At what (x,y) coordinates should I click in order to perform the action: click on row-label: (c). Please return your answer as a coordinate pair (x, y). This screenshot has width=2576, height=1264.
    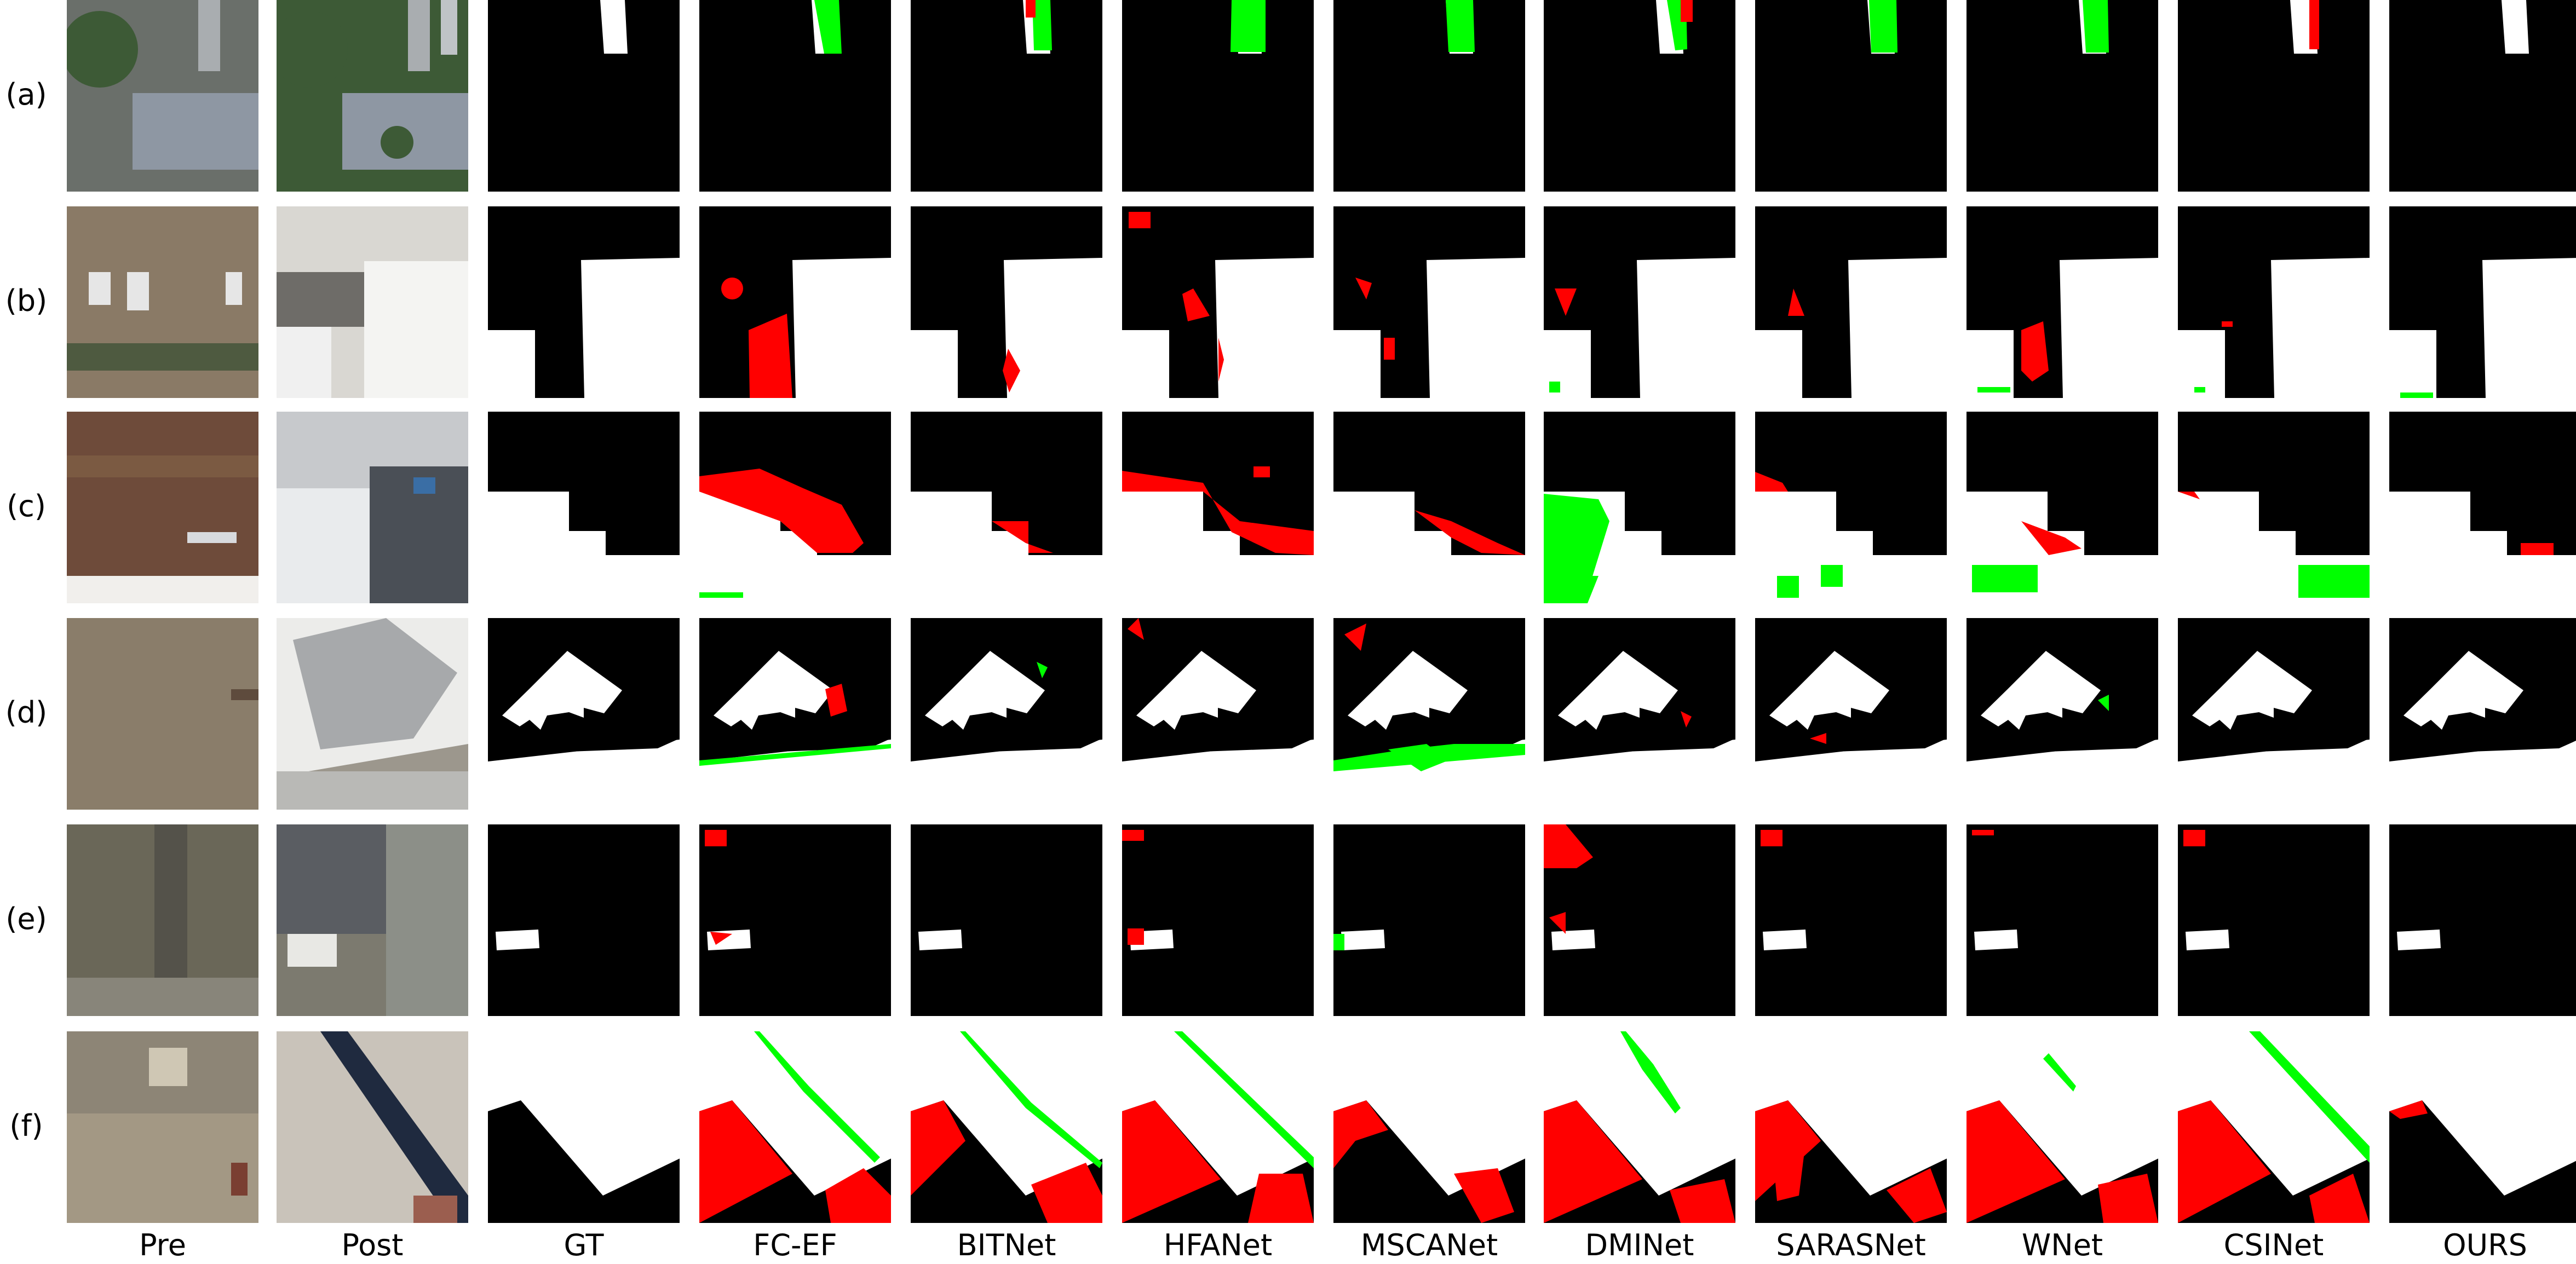
    Looking at the image, I should click on (27, 506).